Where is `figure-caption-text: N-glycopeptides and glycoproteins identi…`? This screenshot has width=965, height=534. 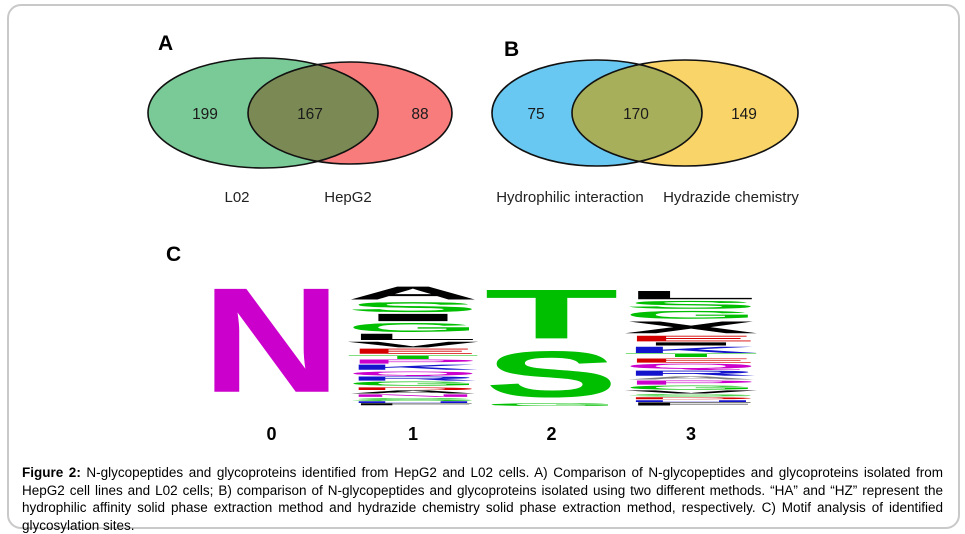
figure-caption-text: N-glycopeptides and glycoproteins identi… is located at coordinates (482, 499).